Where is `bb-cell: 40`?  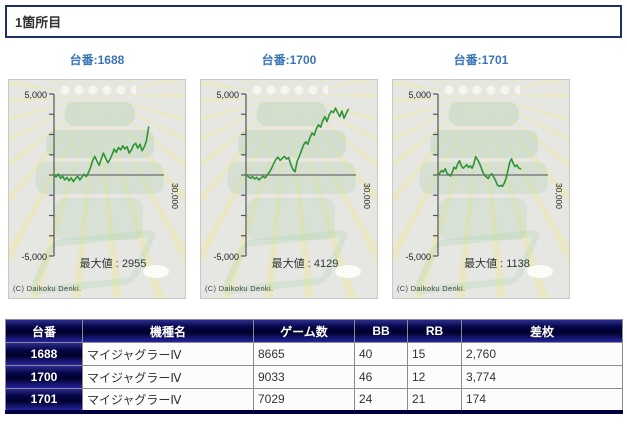 bb-cell: 40 is located at coordinates (381, 354).